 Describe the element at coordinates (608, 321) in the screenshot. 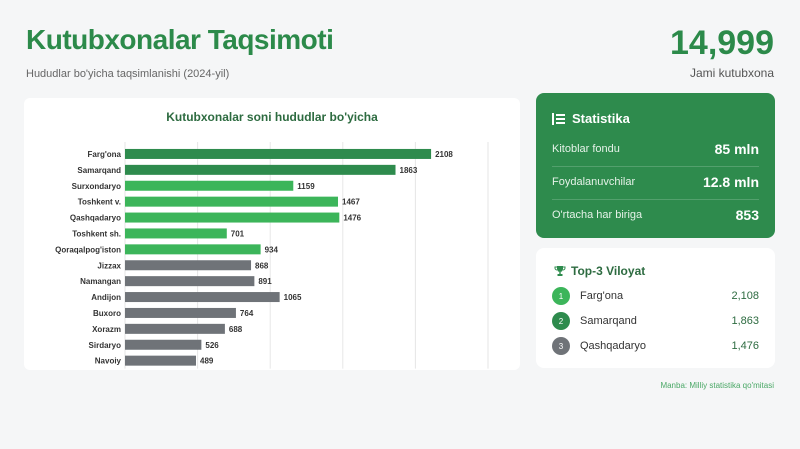

I see `top3-name: Samarqand` at that location.